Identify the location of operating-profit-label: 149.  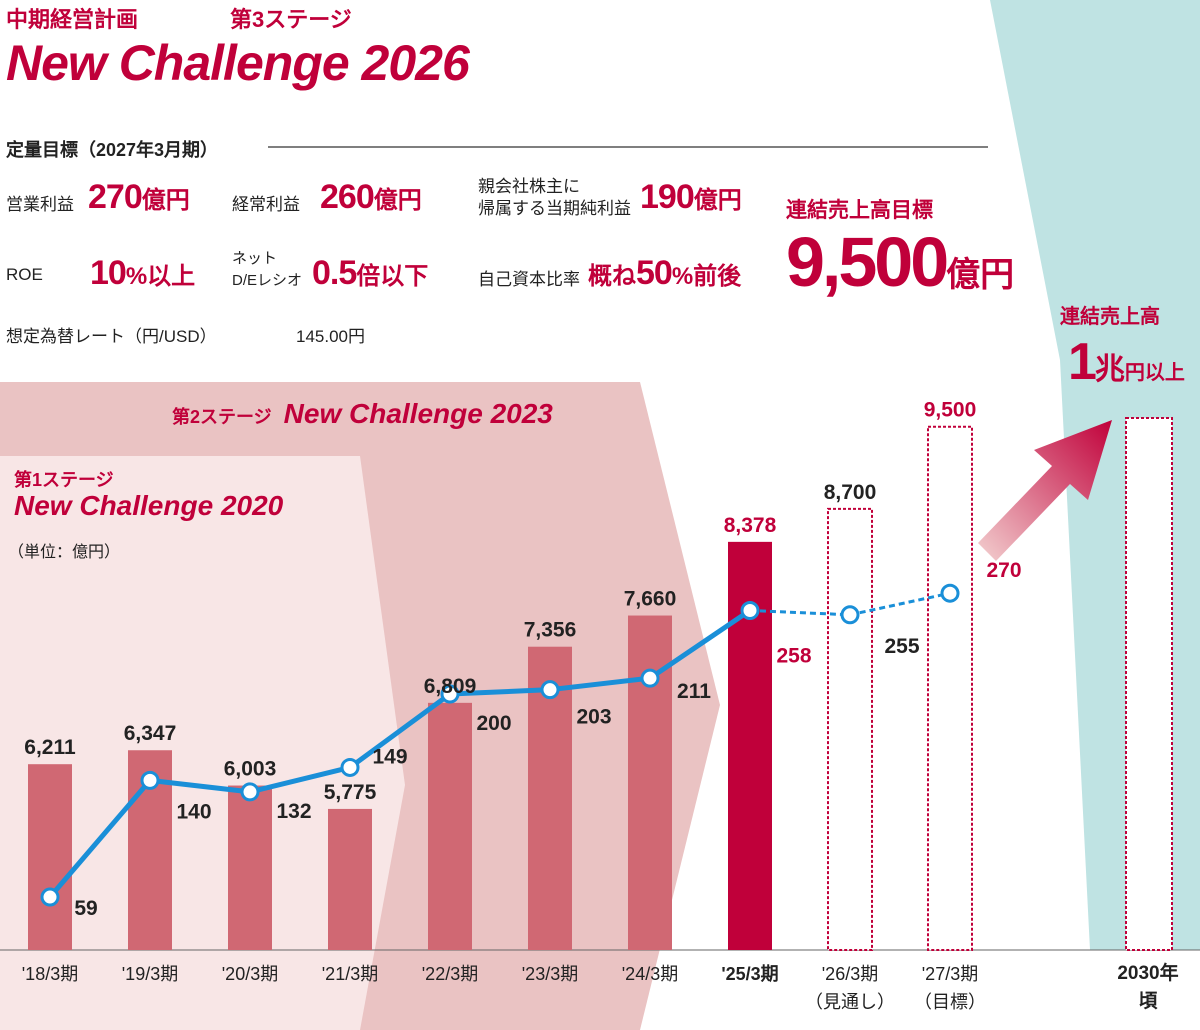
(389, 756).